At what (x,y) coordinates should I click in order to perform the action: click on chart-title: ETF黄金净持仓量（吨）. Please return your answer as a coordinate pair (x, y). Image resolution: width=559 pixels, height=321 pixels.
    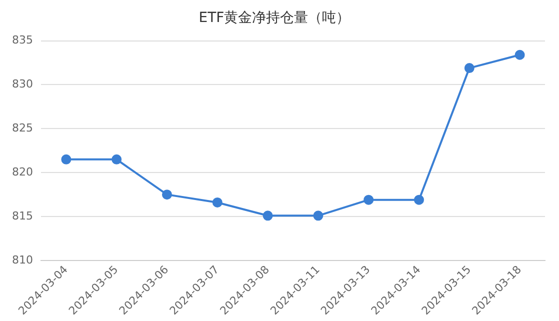
    Looking at the image, I should click on (274, 18).